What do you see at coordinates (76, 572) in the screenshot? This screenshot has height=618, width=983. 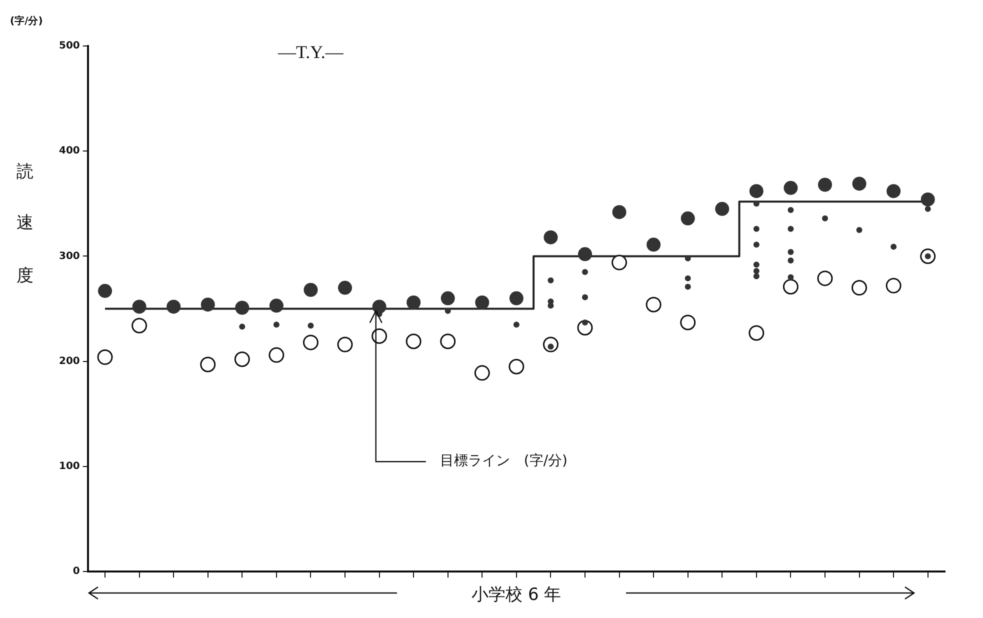 I see `y-tick-label: 0` at bounding box center [76, 572].